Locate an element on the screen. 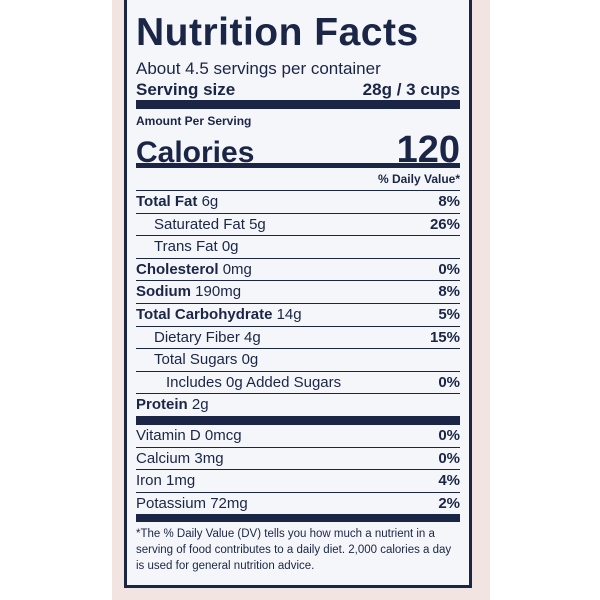  nutrient-amount: 72mg is located at coordinates (229, 503).